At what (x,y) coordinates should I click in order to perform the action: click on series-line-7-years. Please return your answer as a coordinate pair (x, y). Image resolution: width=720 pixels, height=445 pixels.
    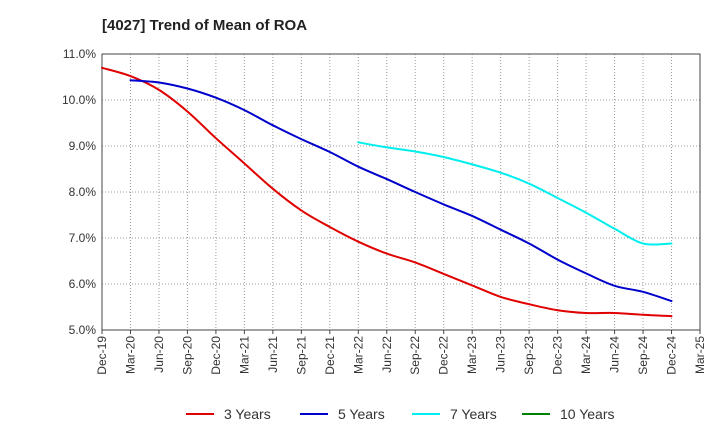
    Looking at the image, I should click on (515, 193).